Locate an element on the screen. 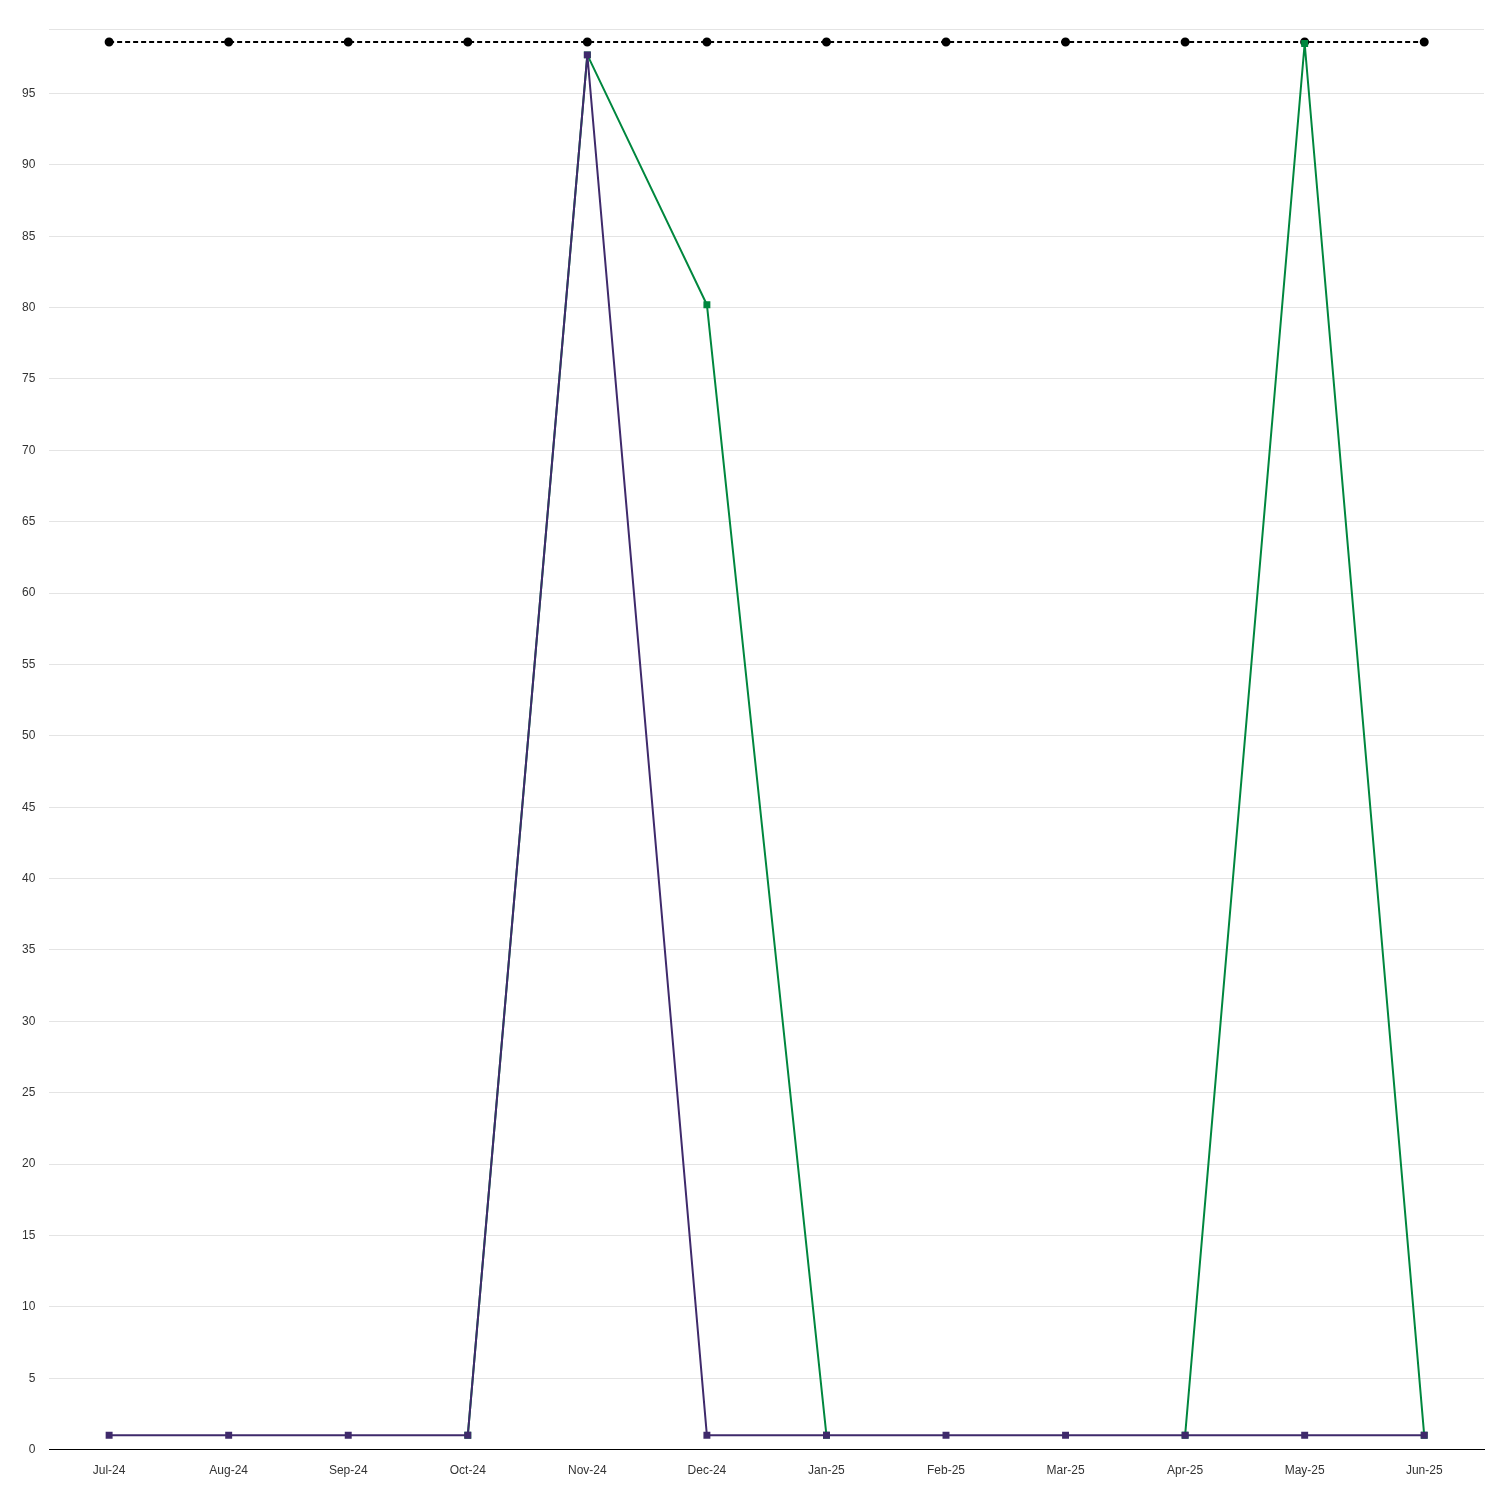  y-tick-label: 70 is located at coordinates (28, 449).